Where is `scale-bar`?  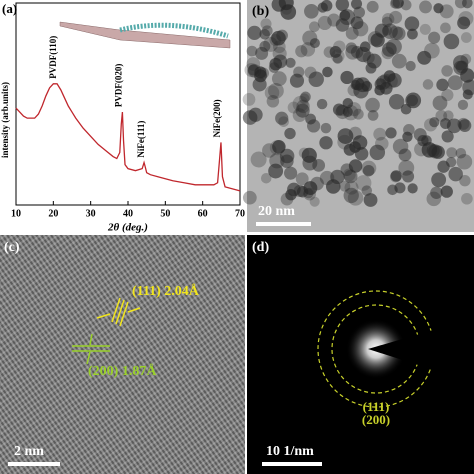
scale-bar is located at coordinates (34, 464).